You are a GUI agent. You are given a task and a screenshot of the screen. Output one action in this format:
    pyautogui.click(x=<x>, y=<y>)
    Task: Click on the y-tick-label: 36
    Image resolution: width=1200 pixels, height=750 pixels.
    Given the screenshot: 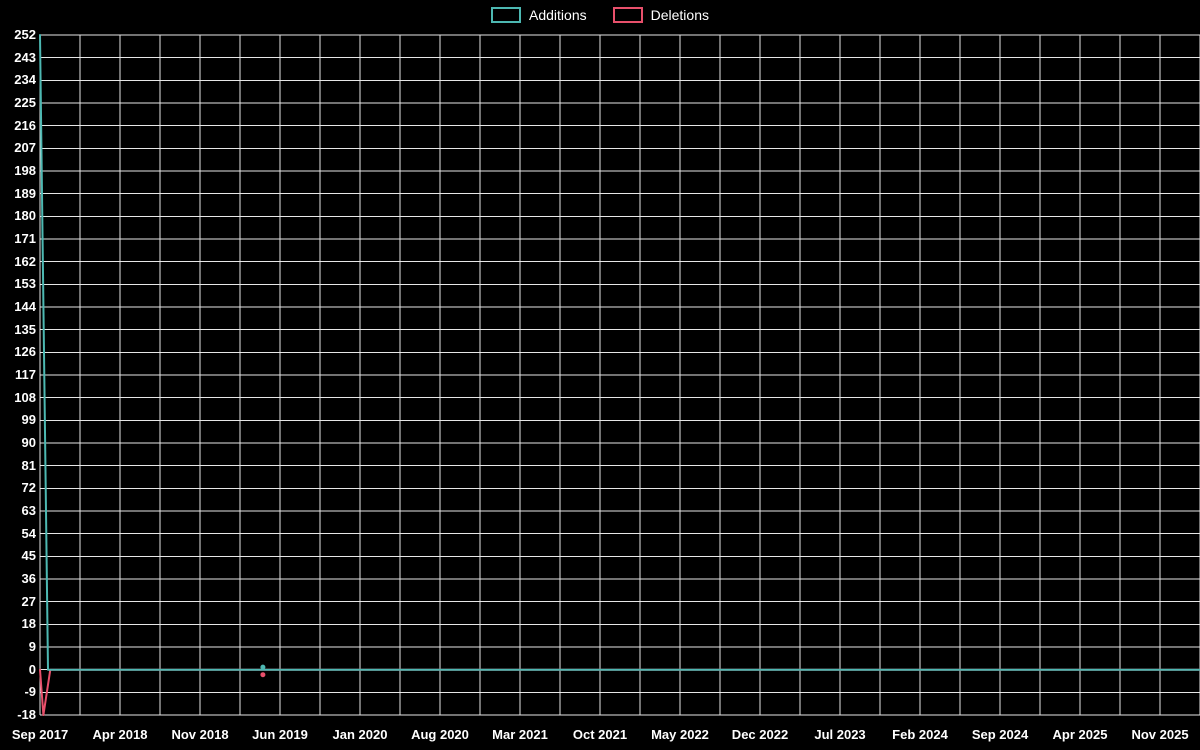 What is the action you would take?
    pyautogui.click(x=28, y=578)
    